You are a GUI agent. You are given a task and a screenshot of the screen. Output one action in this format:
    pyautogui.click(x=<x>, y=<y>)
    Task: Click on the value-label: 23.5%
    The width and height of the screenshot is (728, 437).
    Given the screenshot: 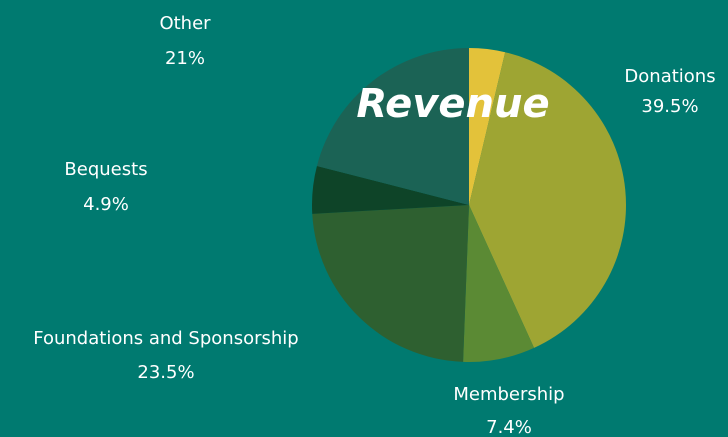 What is the action you would take?
    pyautogui.click(x=165, y=372)
    